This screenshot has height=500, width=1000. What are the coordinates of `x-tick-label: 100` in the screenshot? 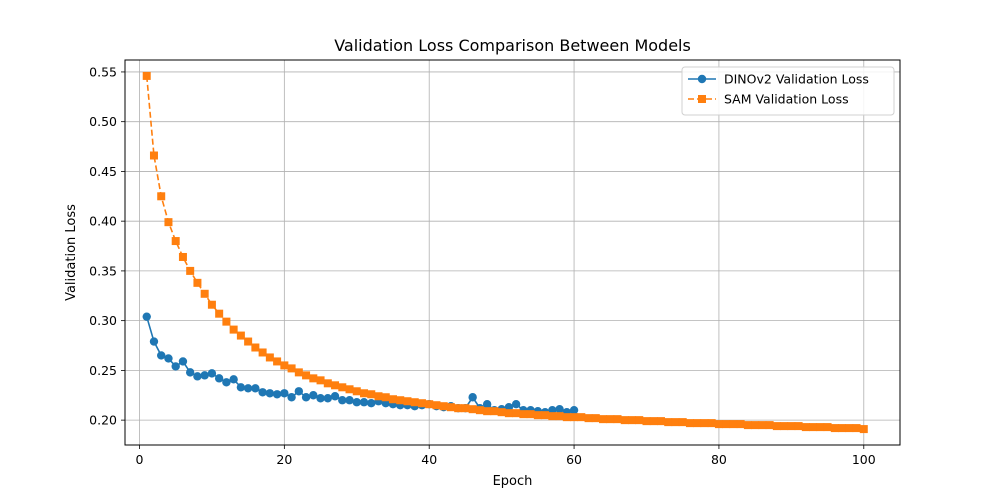 It's located at (864, 459).